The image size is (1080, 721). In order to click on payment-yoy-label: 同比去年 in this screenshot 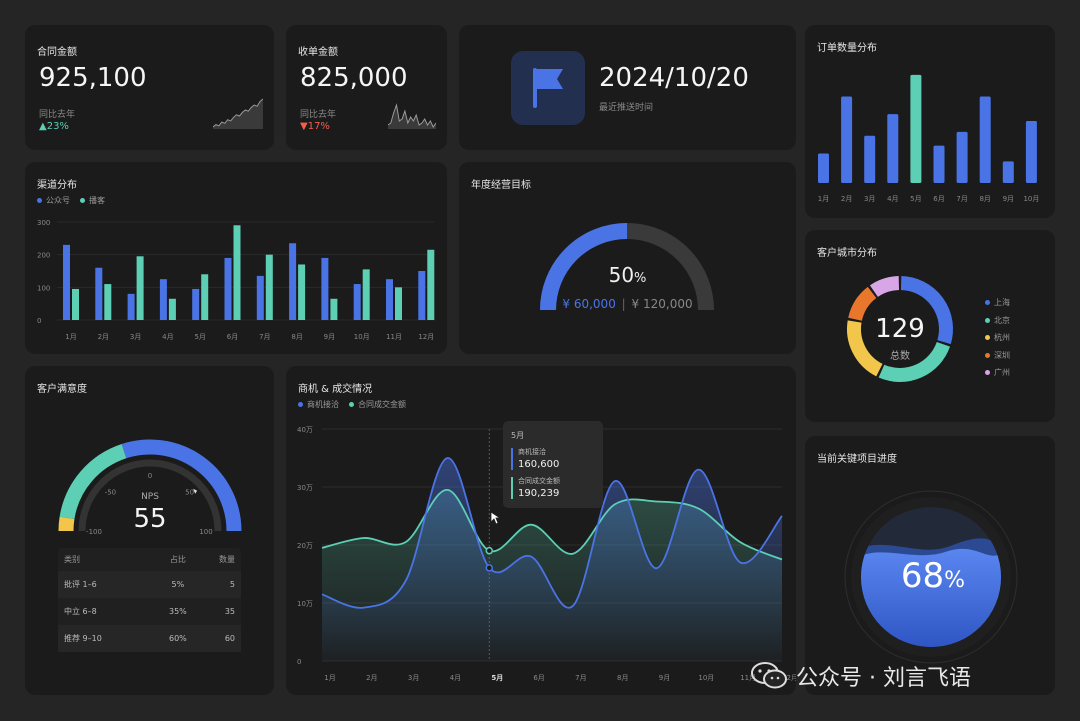, I will do `click(318, 115)`.